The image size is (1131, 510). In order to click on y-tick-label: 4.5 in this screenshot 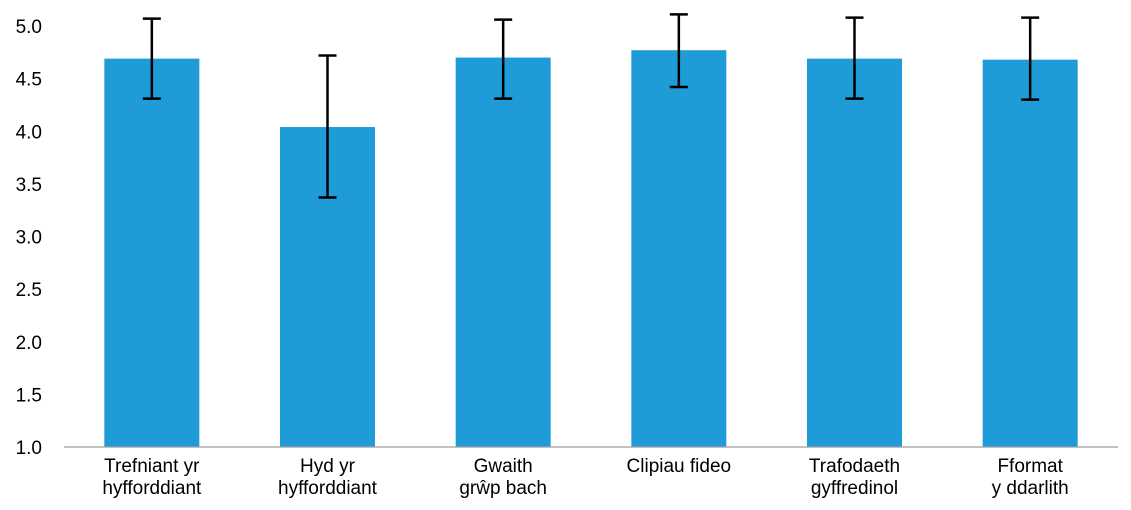, I will do `click(29, 80)`.